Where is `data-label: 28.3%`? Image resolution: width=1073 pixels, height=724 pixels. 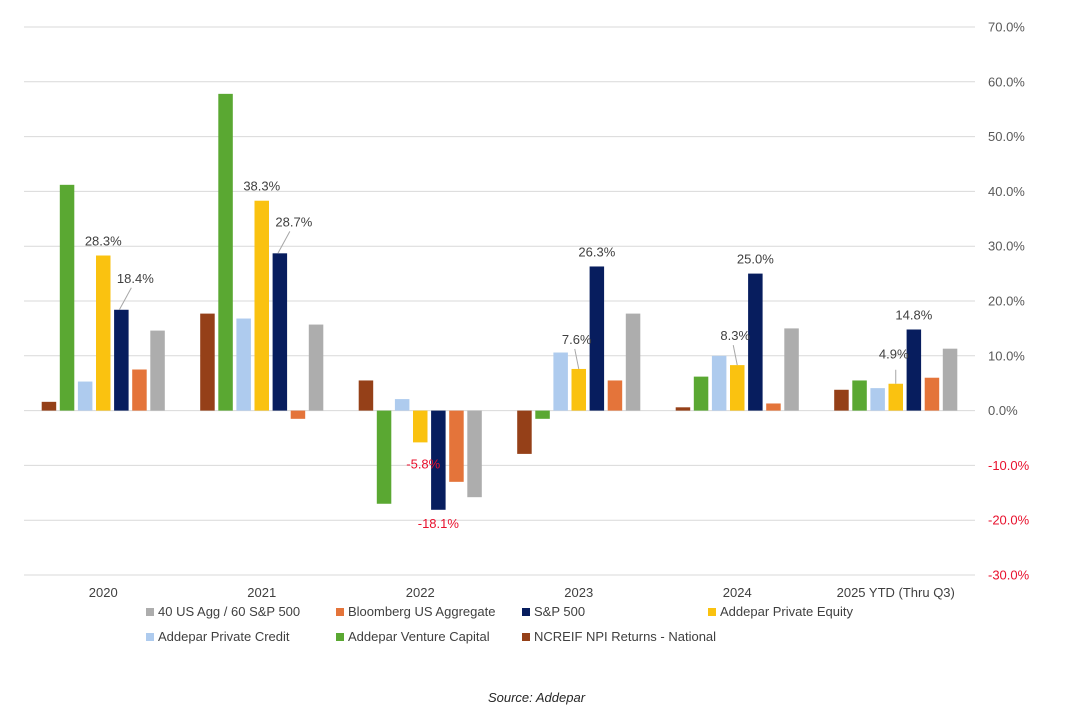
data-label: 28.3% is located at coordinates (103, 241).